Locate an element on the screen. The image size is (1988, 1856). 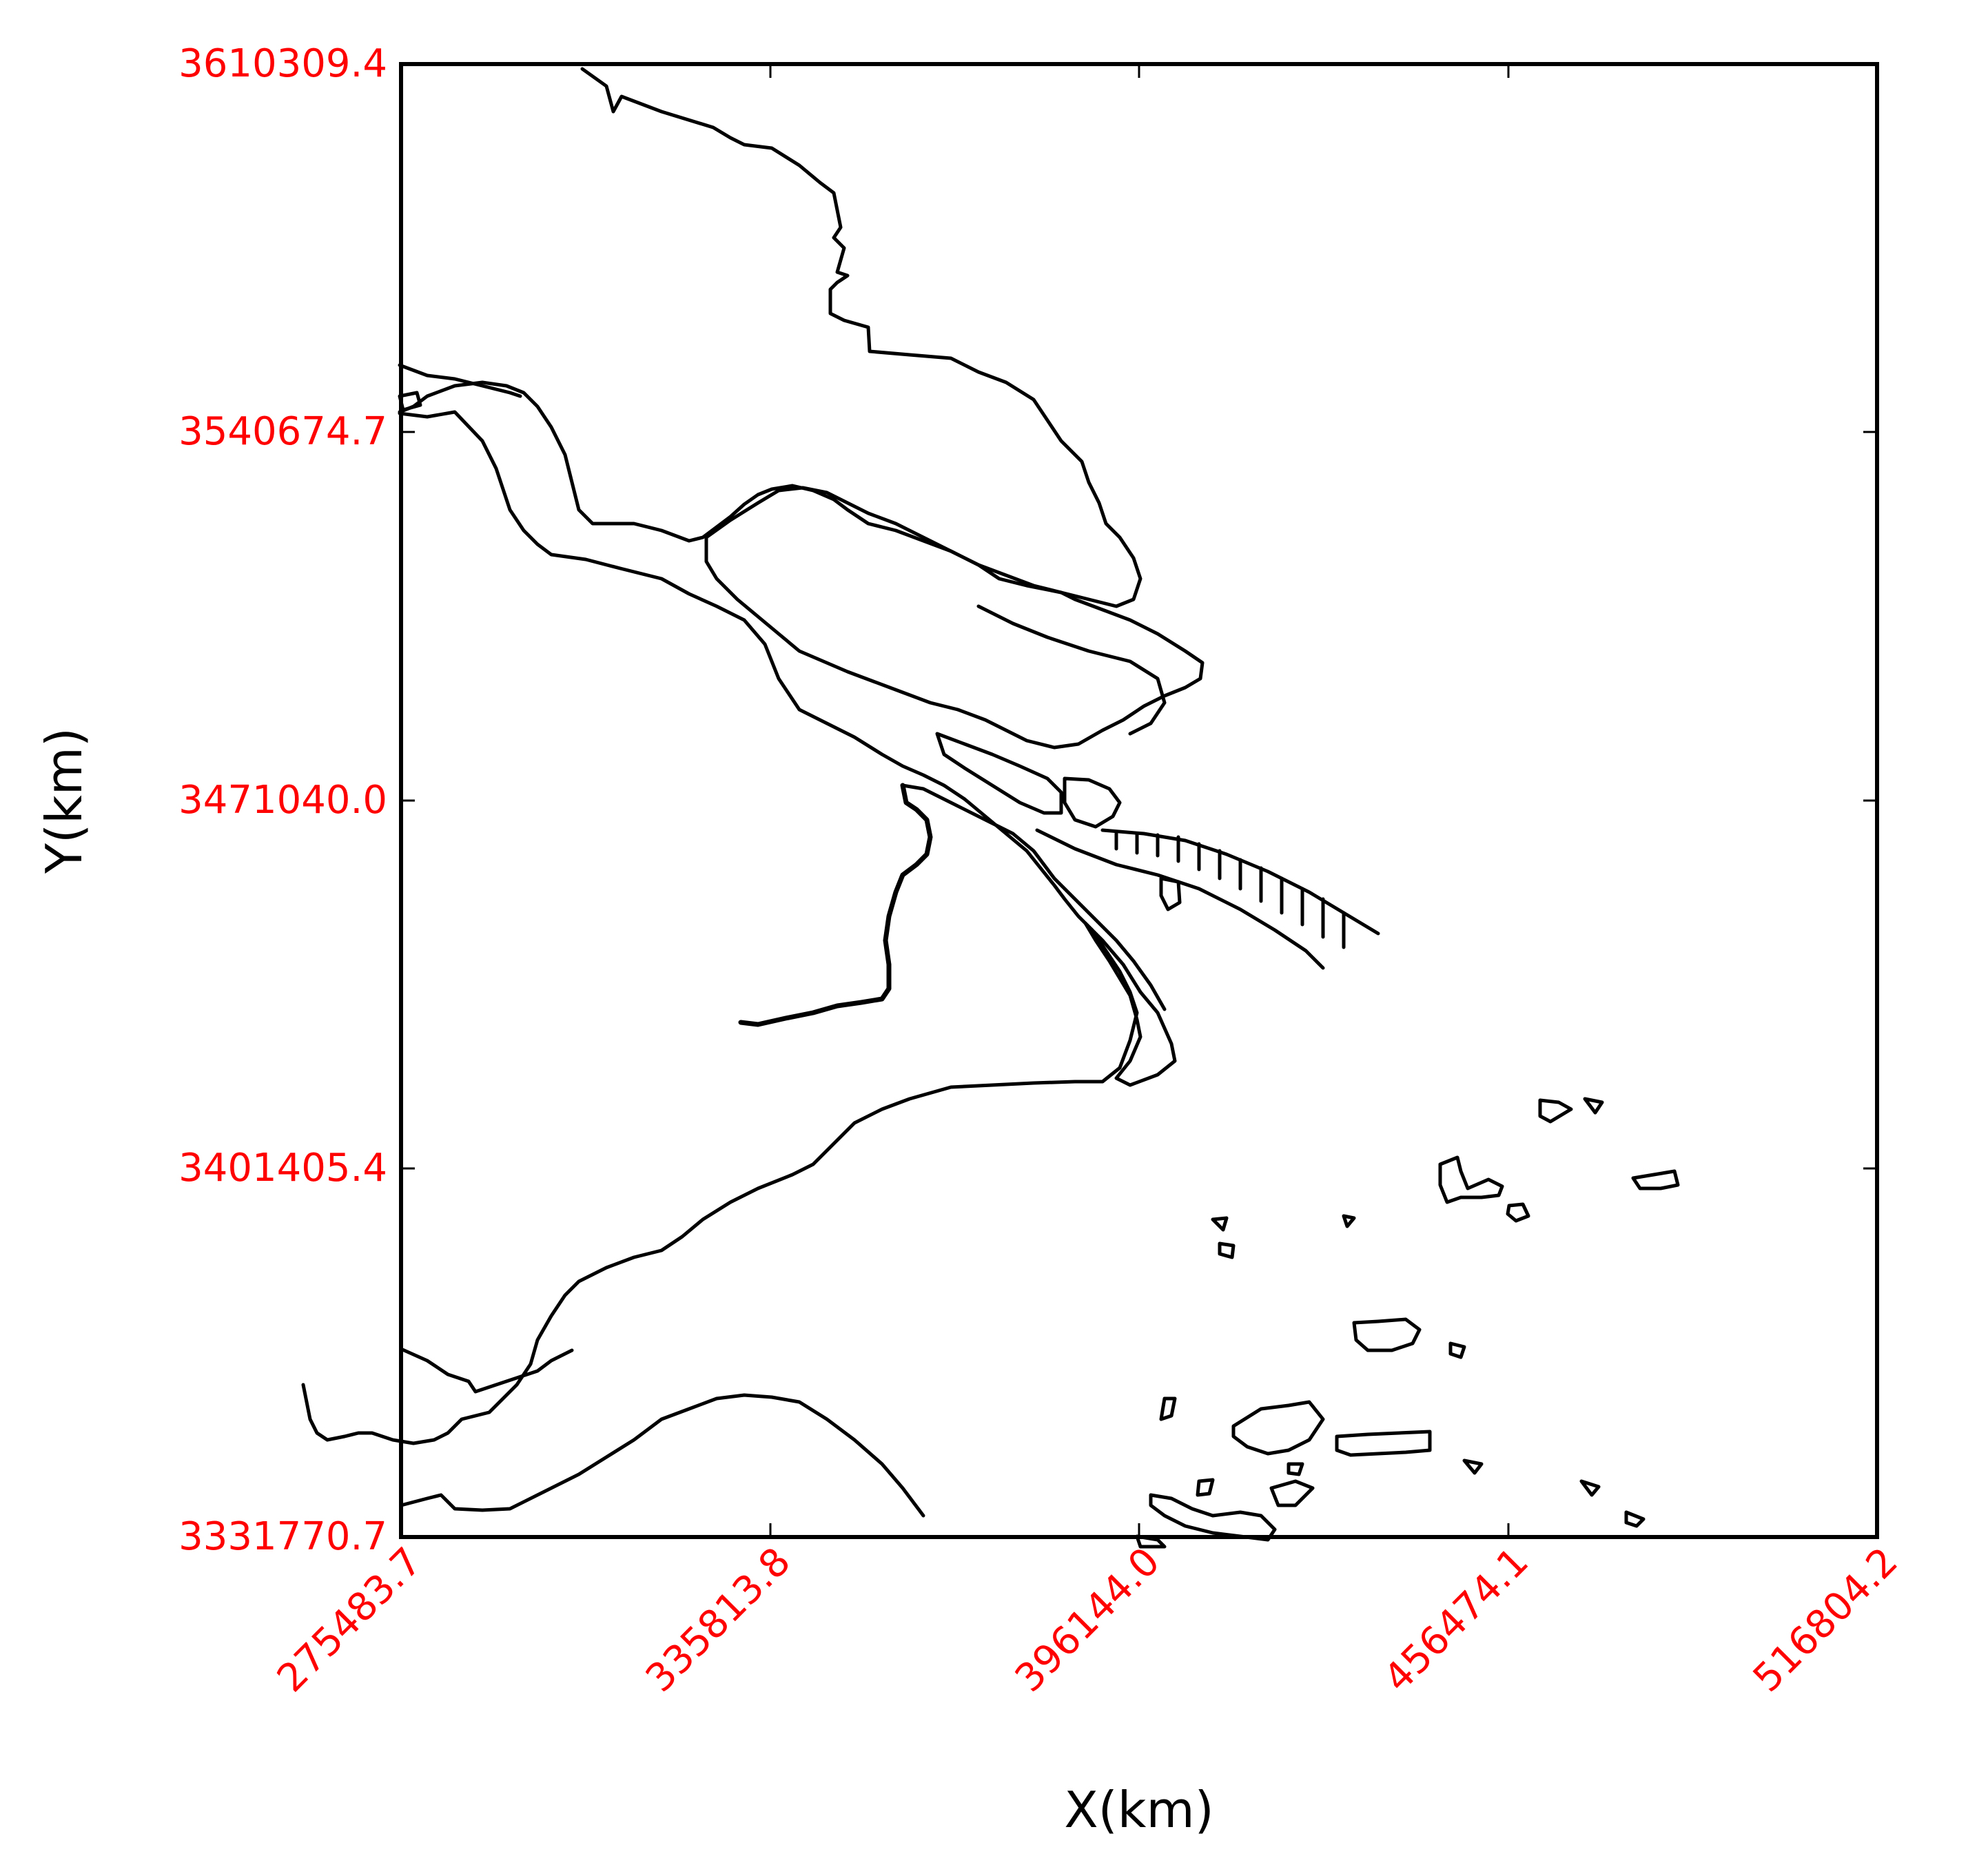
x-axis-title: X(km) is located at coordinates (1138, 1810).